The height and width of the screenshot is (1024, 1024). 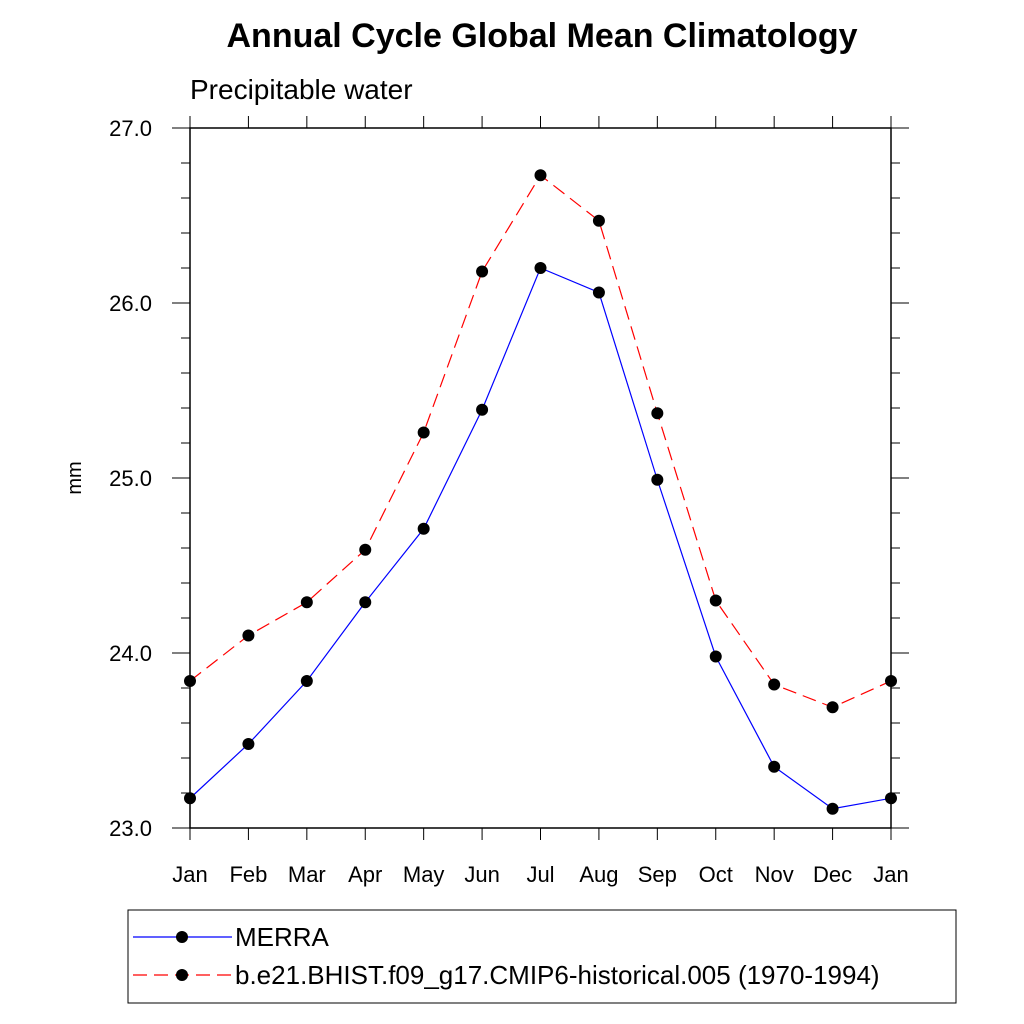 What do you see at coordinates (598, 874) in the screenshot?
I see `x-tick-label: Aug` at bounding box center [598, 874].